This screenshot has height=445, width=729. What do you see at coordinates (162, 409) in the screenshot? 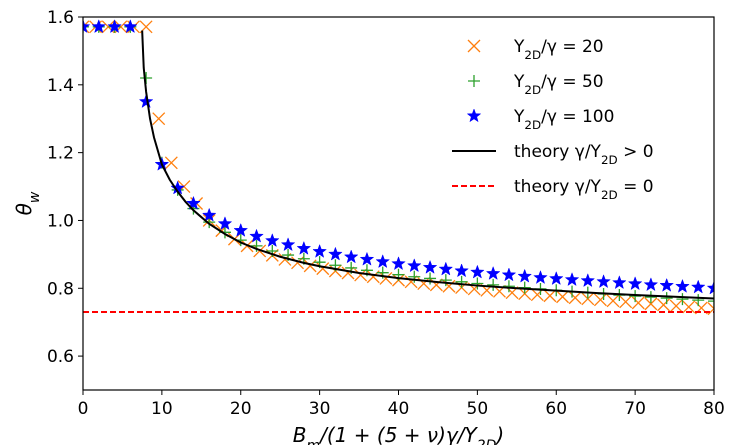
I see `x-tick-label: 10` at bounding box center [162, 409].